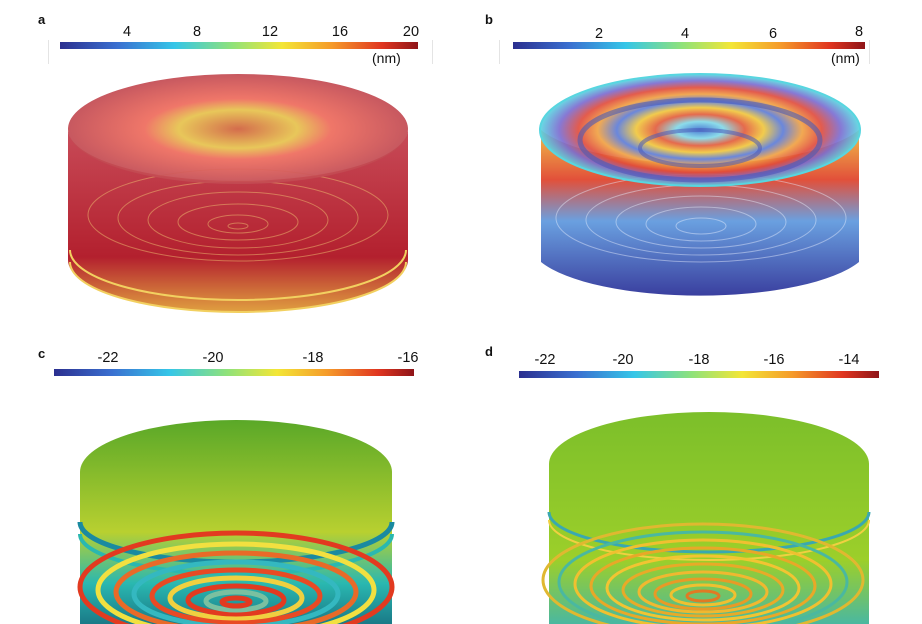 The width and height of the screenshot is (922, 624). I want to click on panel-label: c, so click(42, 353).